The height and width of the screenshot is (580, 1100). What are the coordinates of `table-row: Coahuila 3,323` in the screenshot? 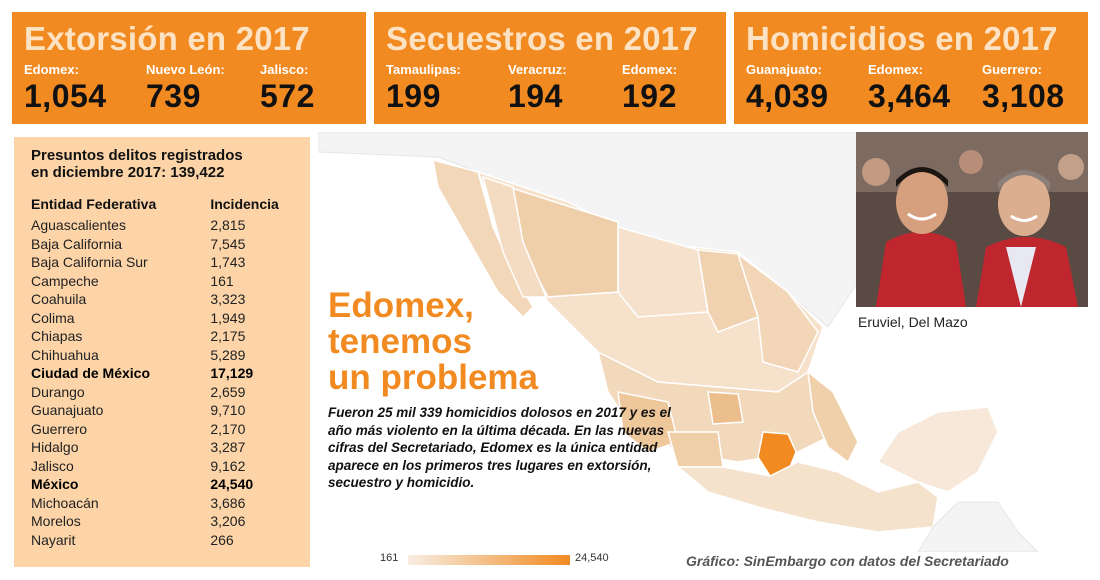 It's located at (165, 299).